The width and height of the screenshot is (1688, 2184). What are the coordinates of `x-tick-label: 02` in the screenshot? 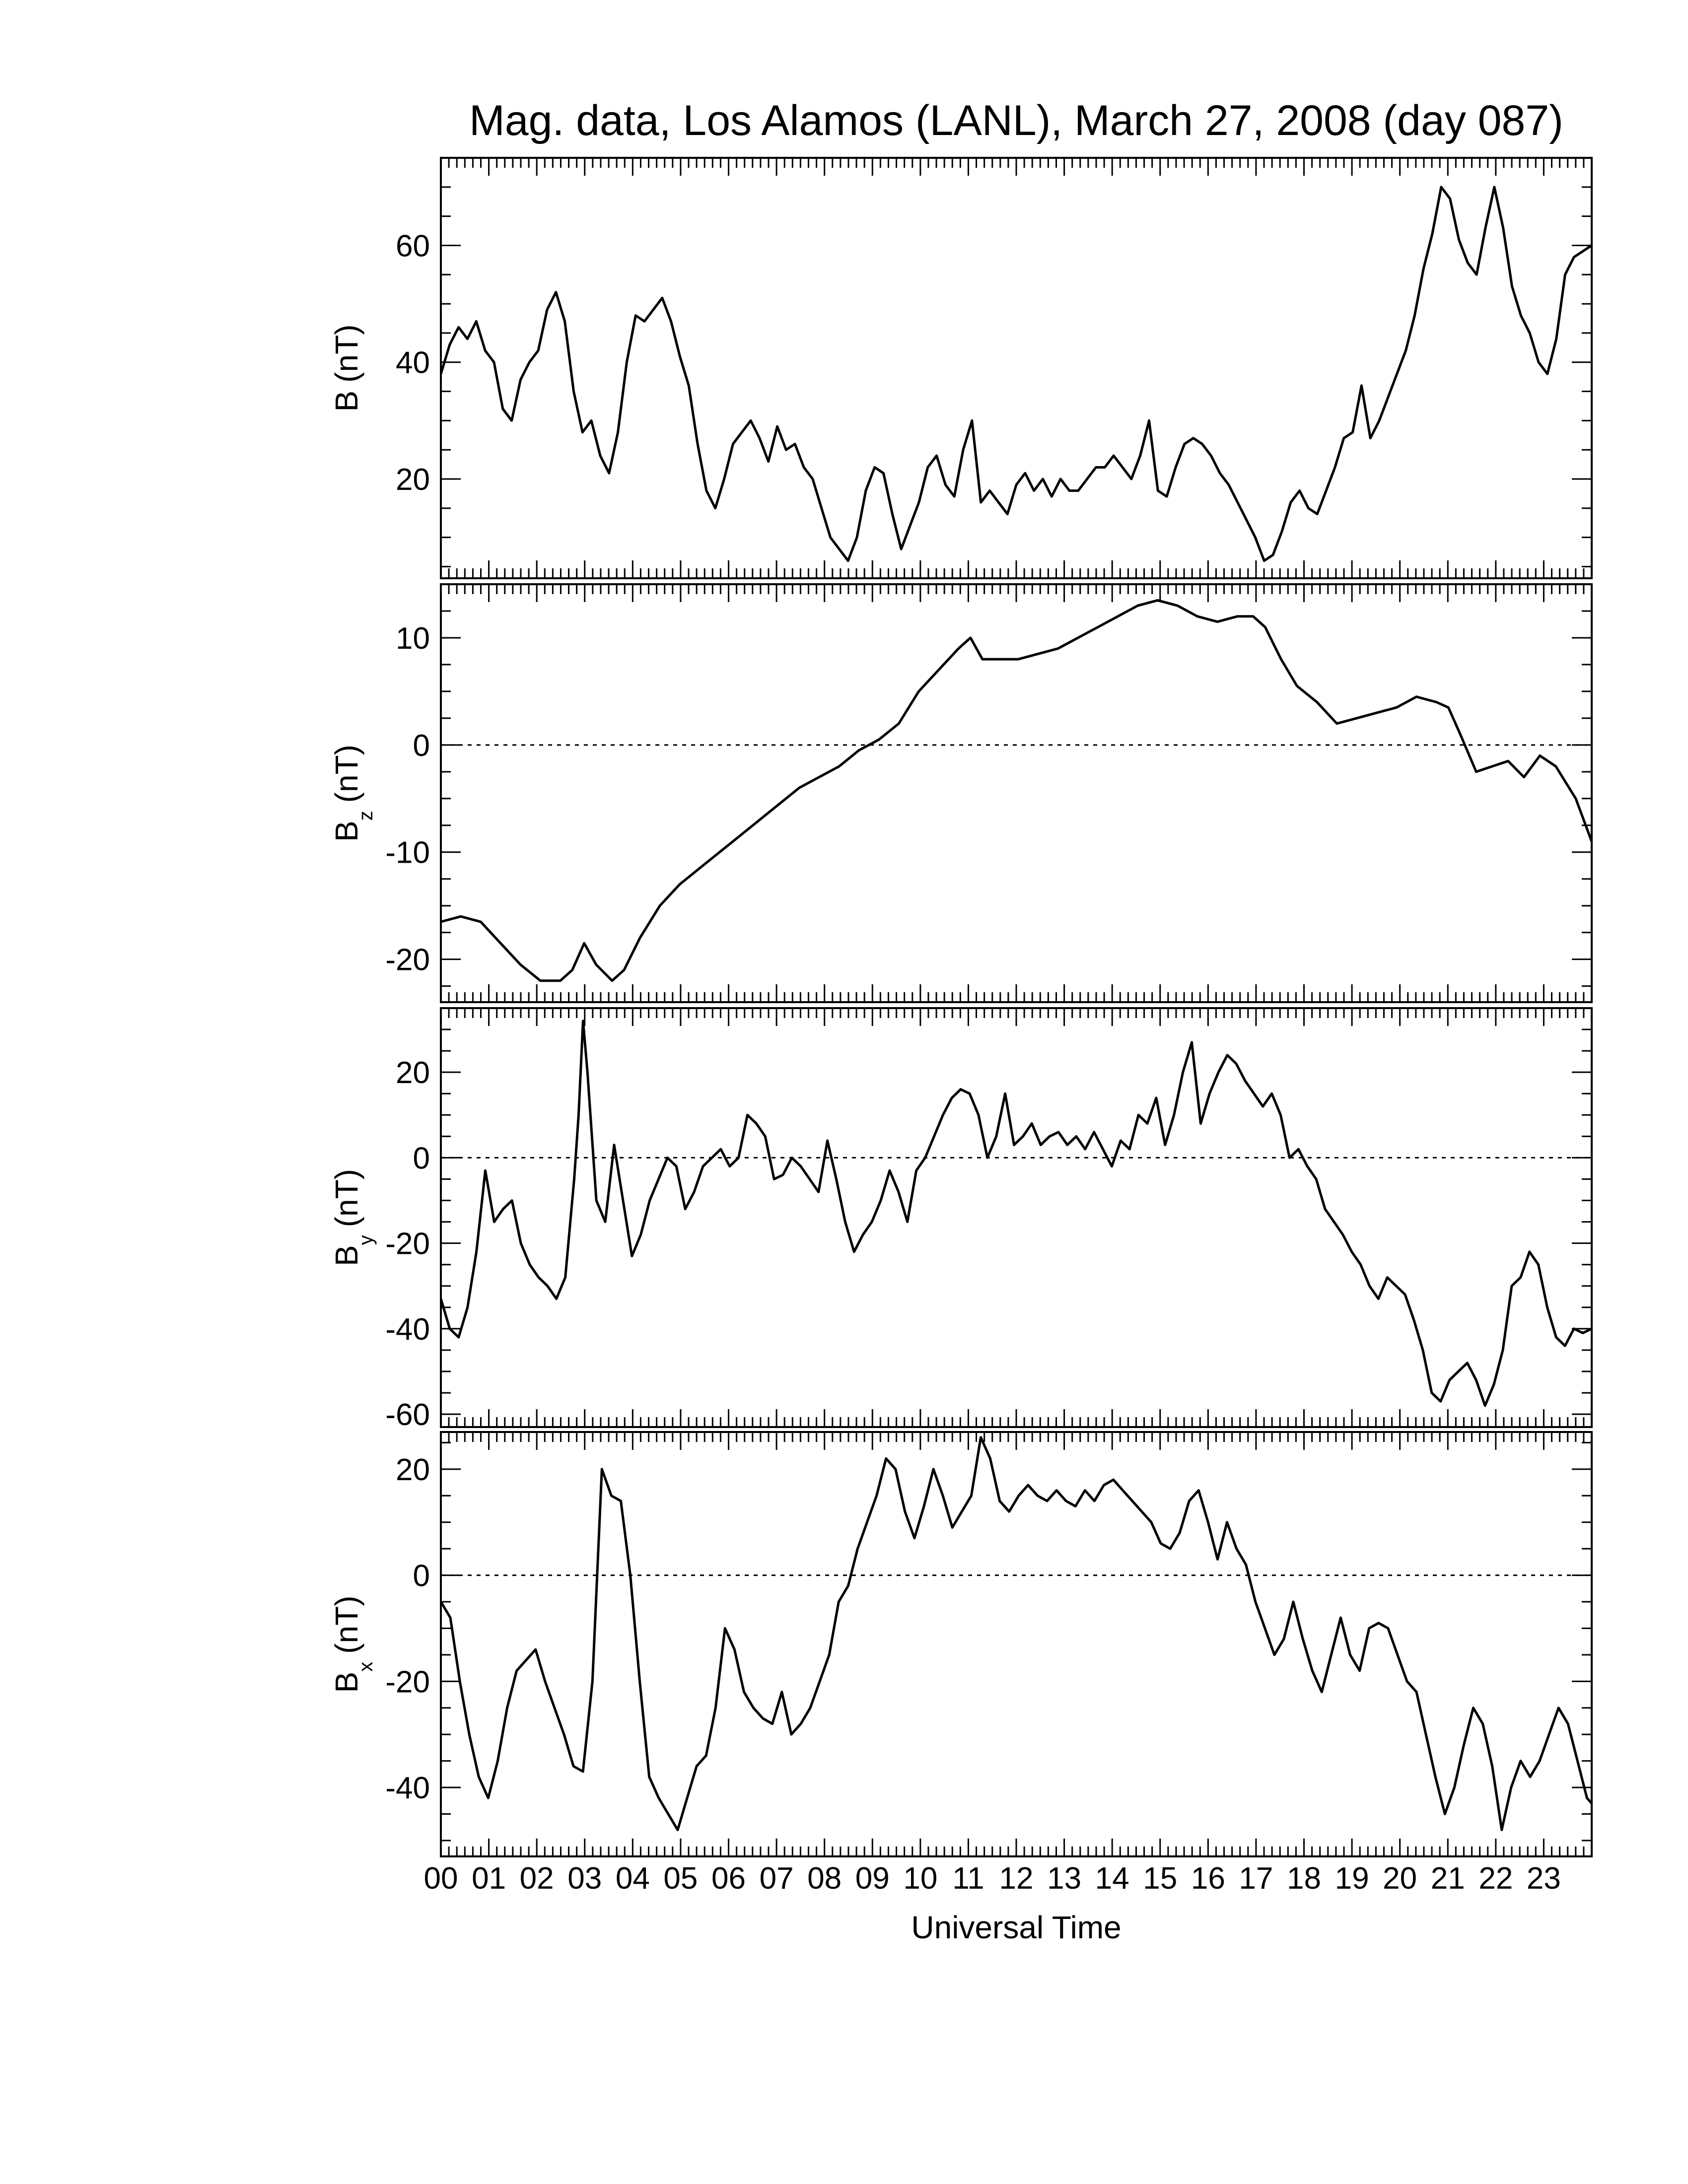 It's located at (537, 1878).